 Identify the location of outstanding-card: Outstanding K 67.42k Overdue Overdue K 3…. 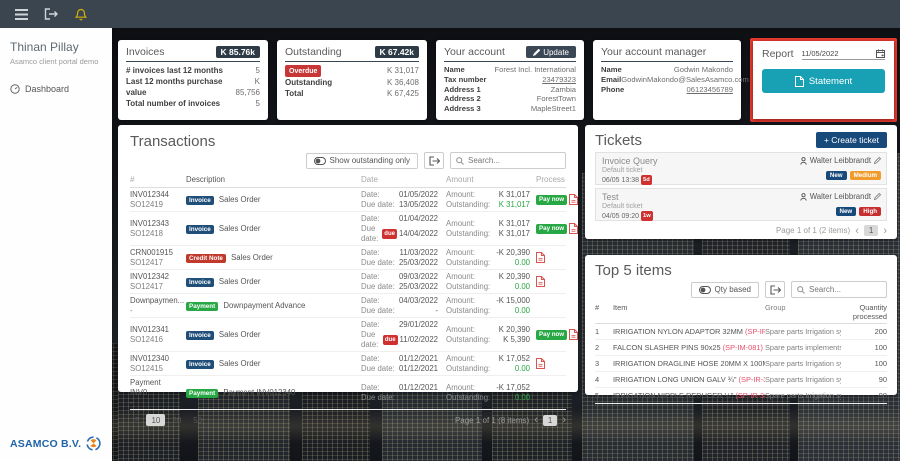
(352, 80).